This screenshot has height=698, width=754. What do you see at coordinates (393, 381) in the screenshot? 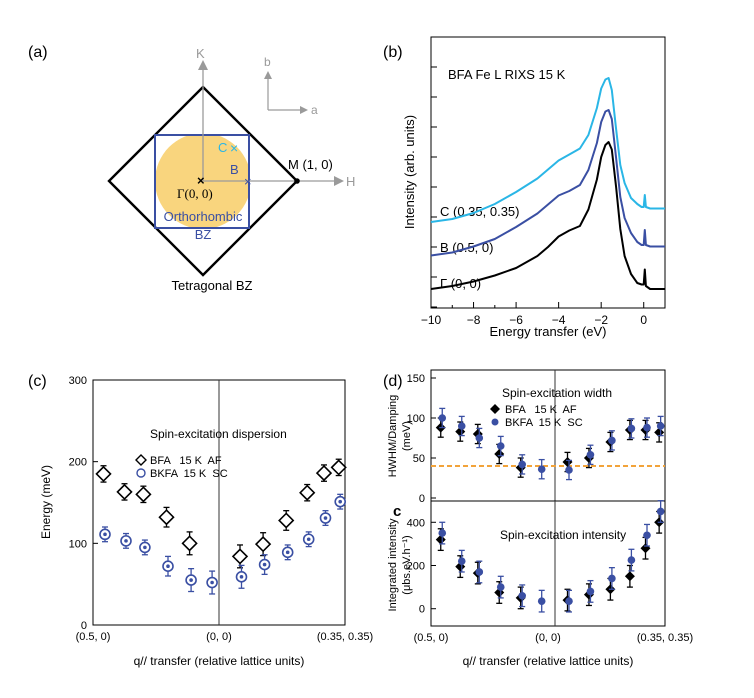
I see `panel-d-label: (d)` at bounding box center [393, 381].